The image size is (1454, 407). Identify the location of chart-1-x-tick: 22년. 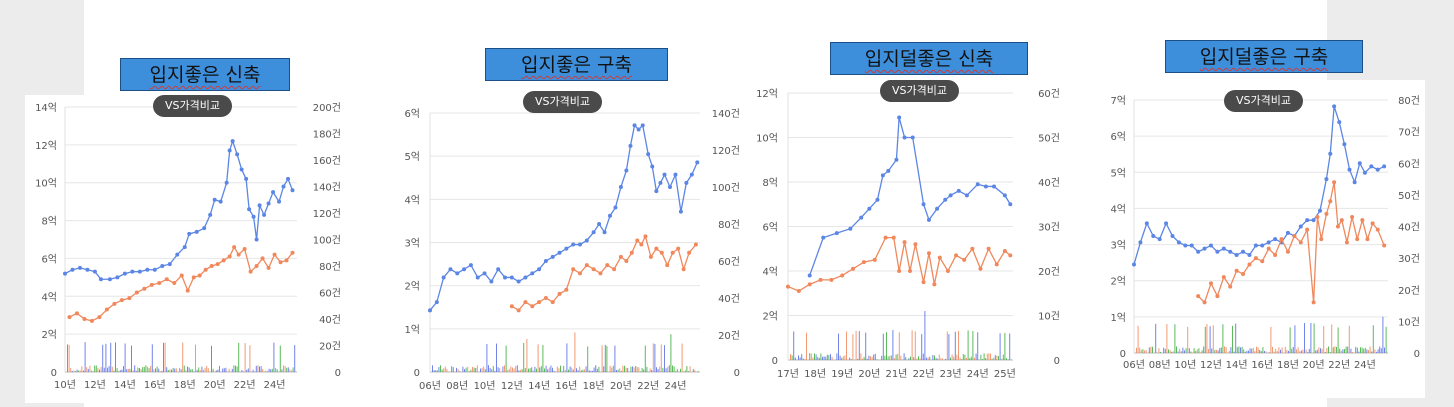
(245, 385).